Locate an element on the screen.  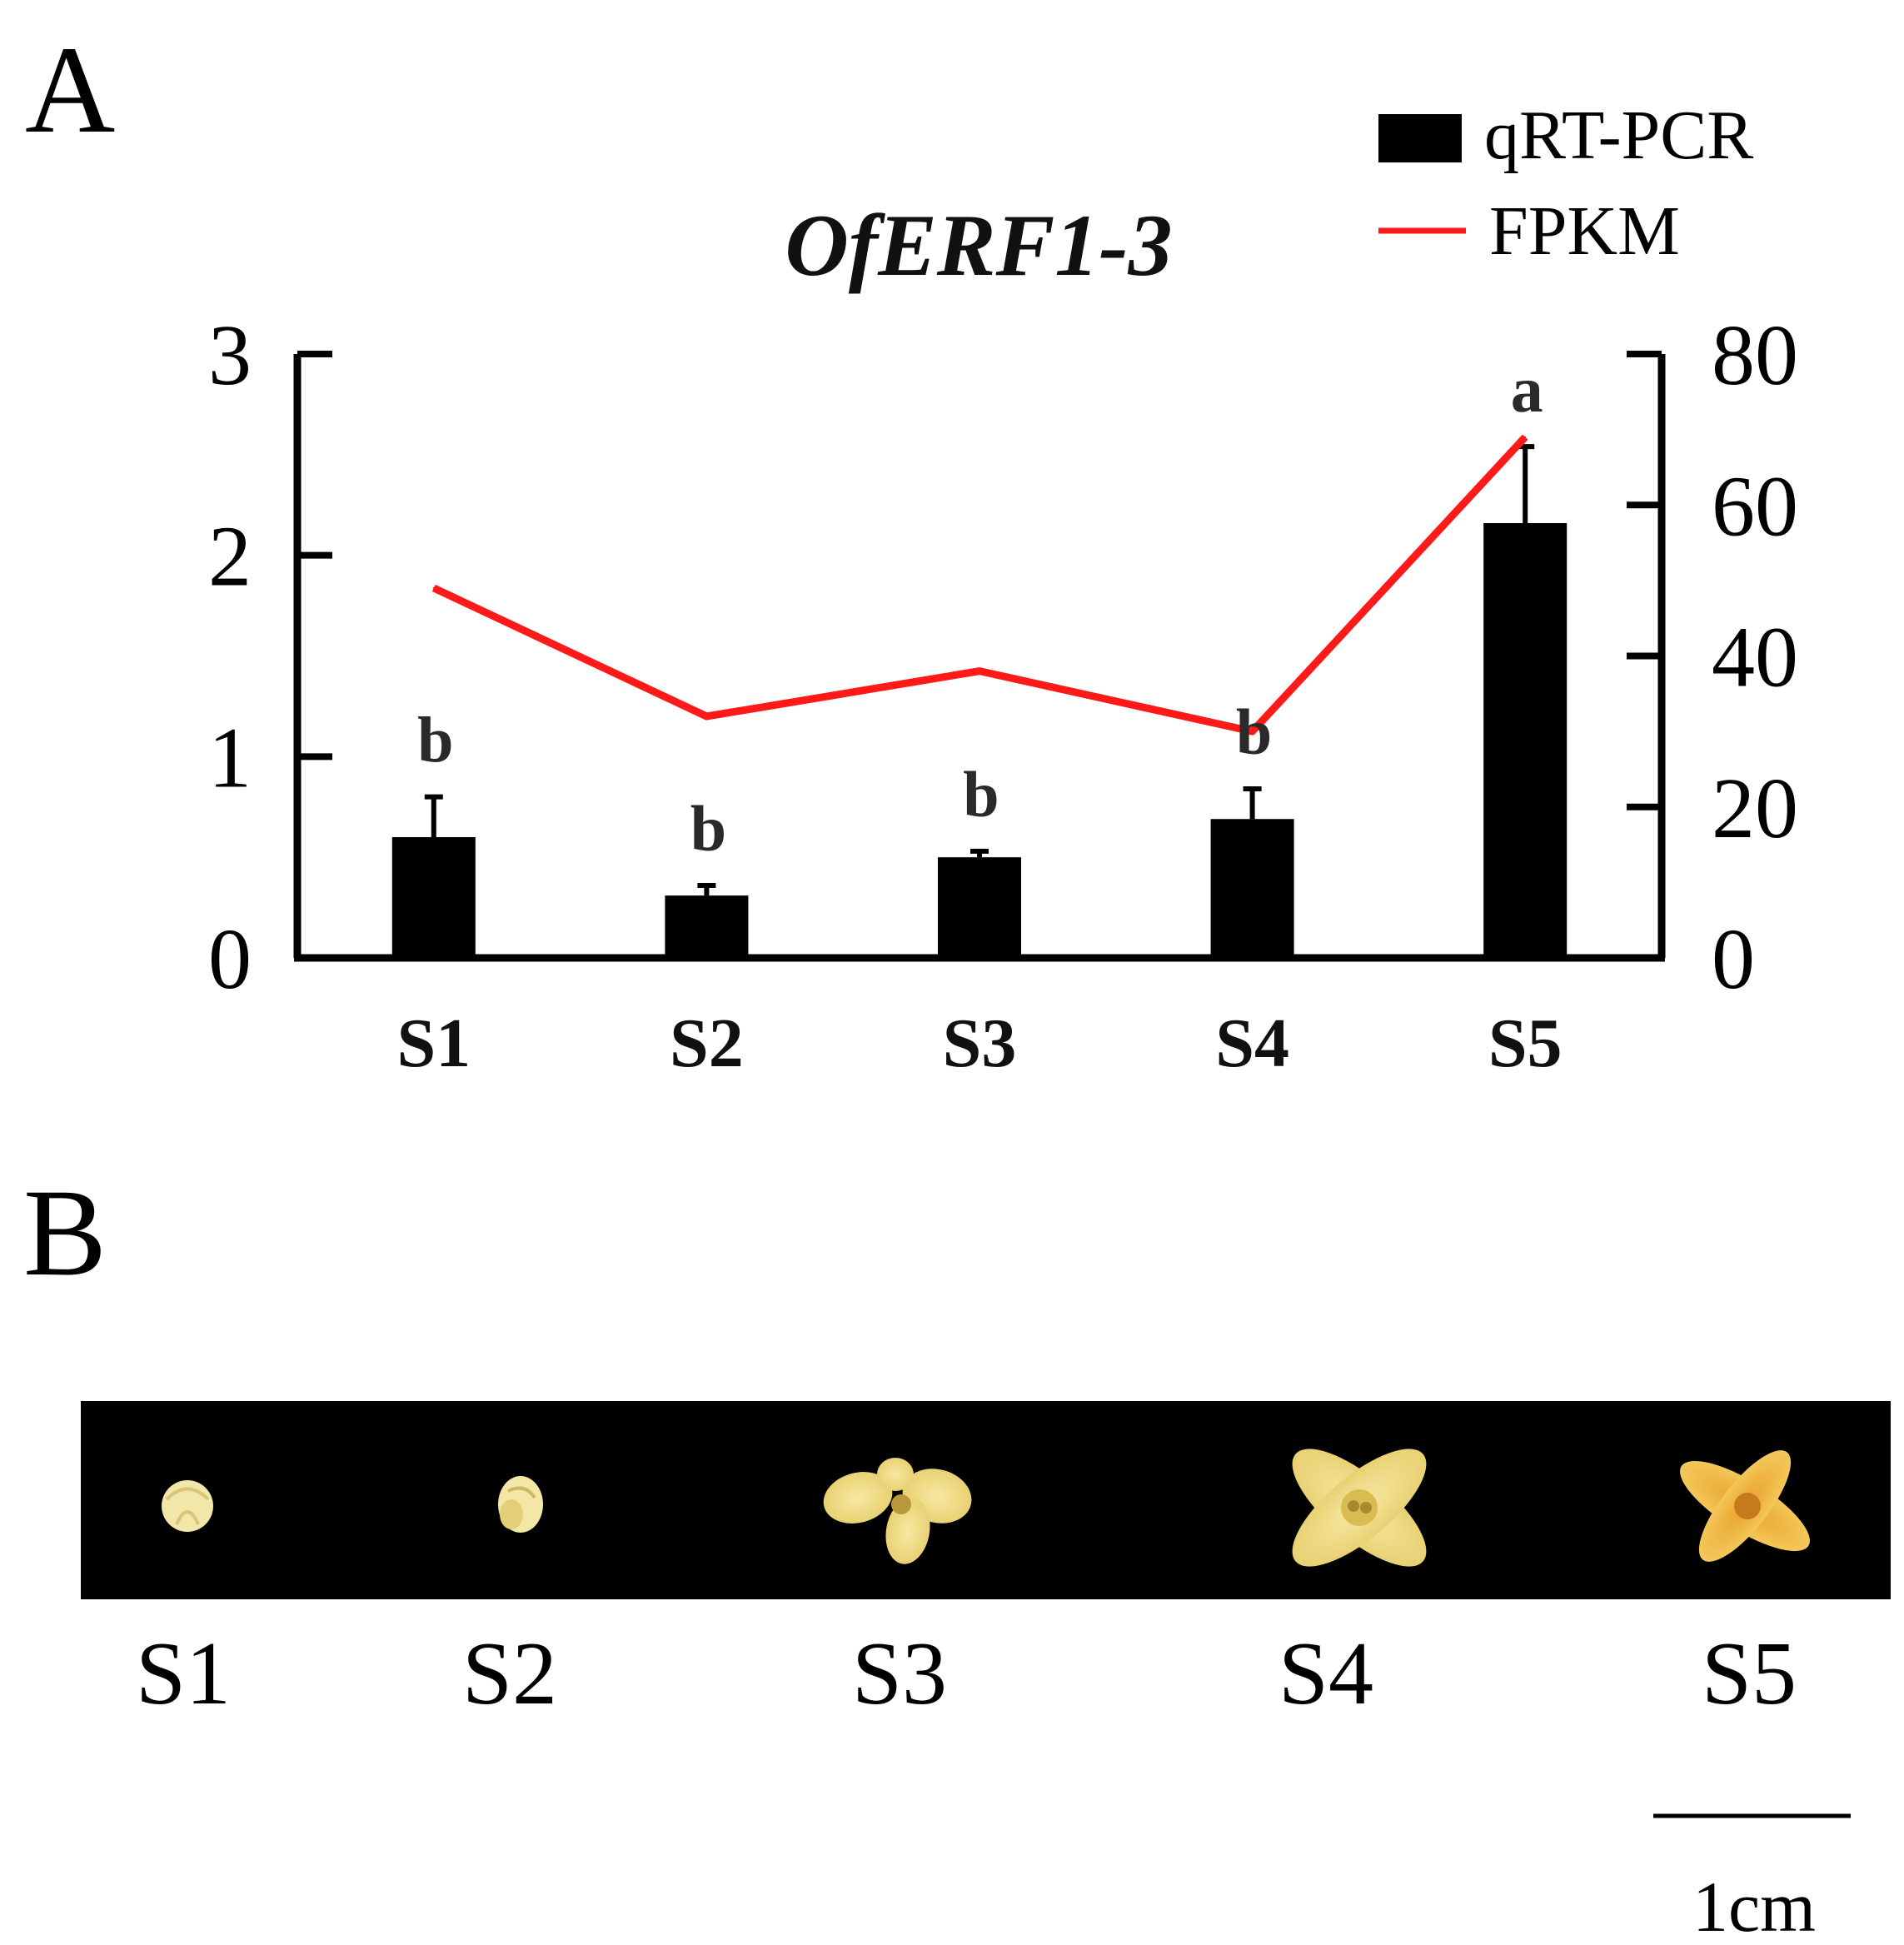
bar-s5 is located at coordinates (1525, 740).